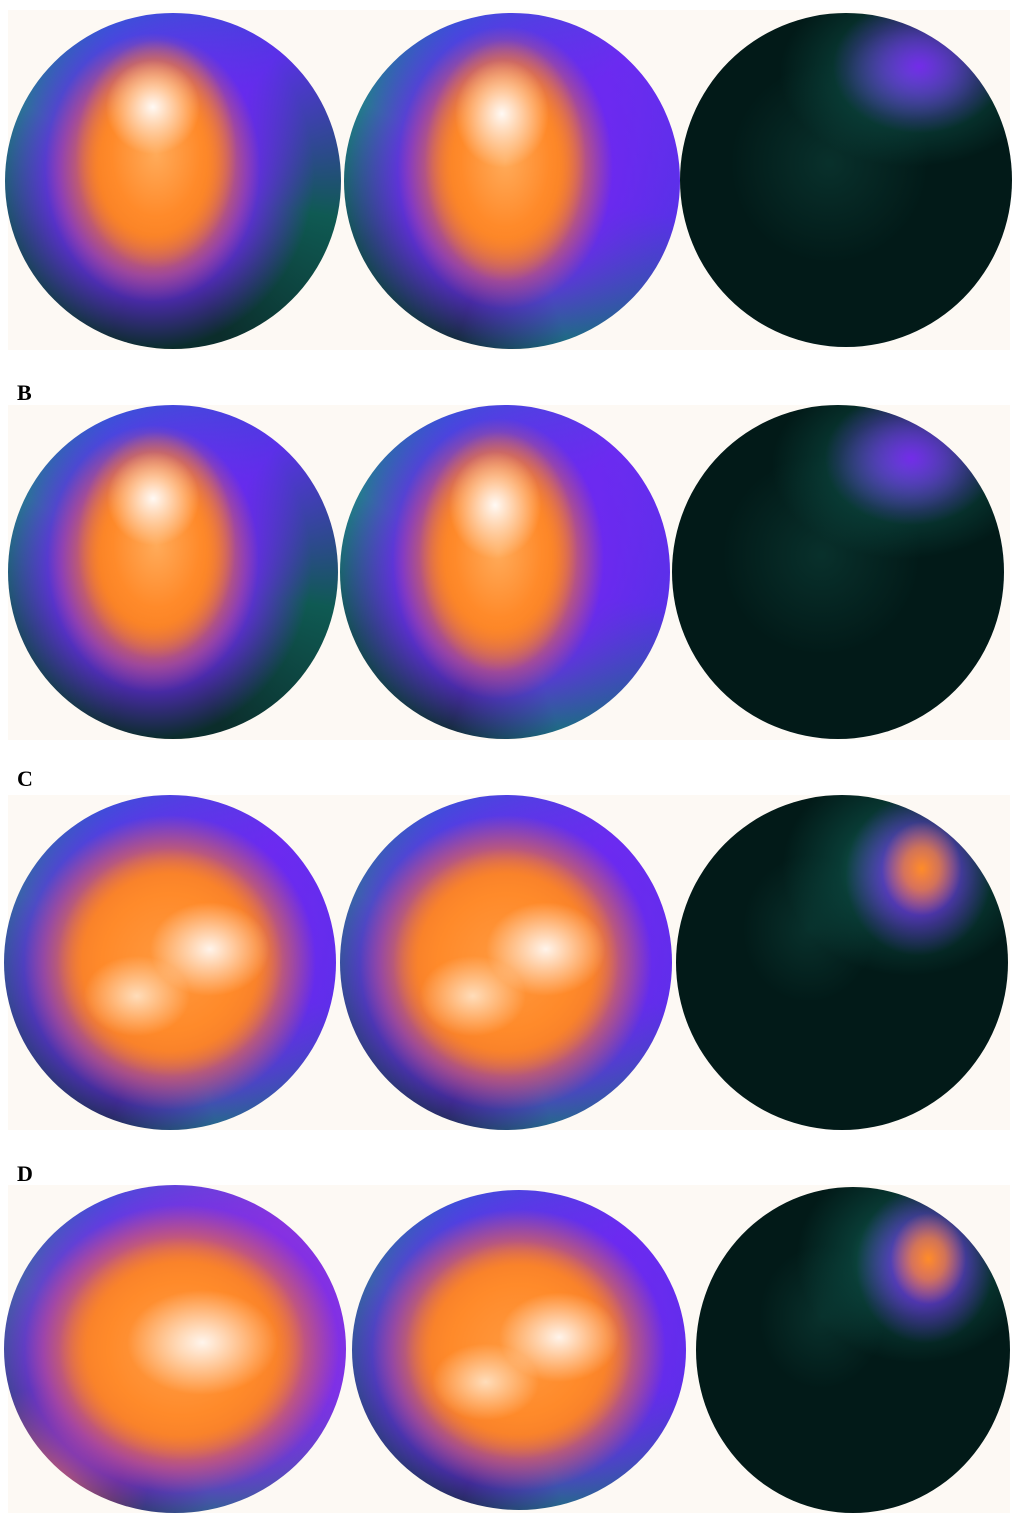 The height and width of the screenshot is (1513, 1017). Describe the element at coordinates (24, 392) in the screenshot. I see `panel-label-b: B` at that location.